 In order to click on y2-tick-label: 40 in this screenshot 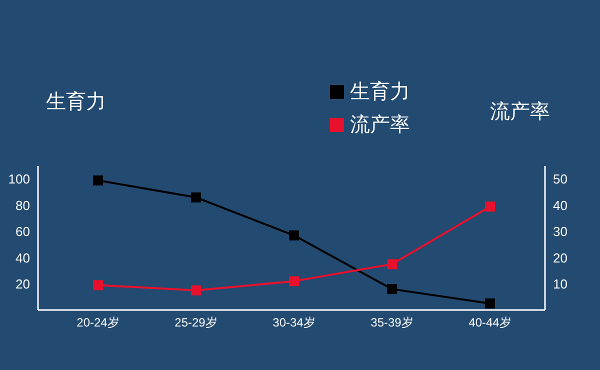, I will do `click(560, 205)`.